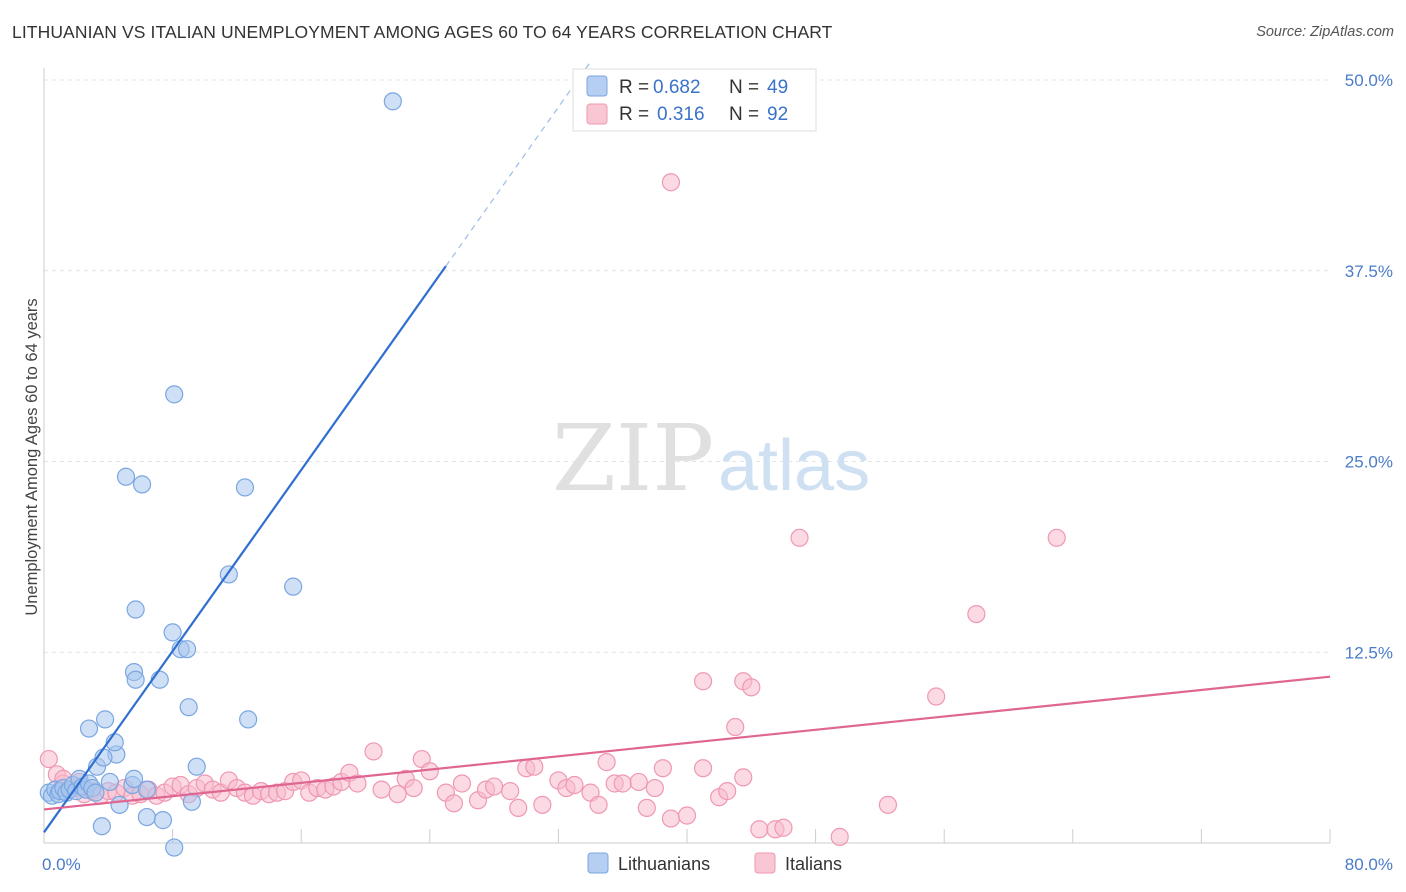 Image resolution: width=1406 pixels, height=892 pixels. What do you see at coordinates (664, 864) in the screenshot?
I see `bottom-legend-label-lithuanians: Lithuanians` at bounding box center [664, 864].